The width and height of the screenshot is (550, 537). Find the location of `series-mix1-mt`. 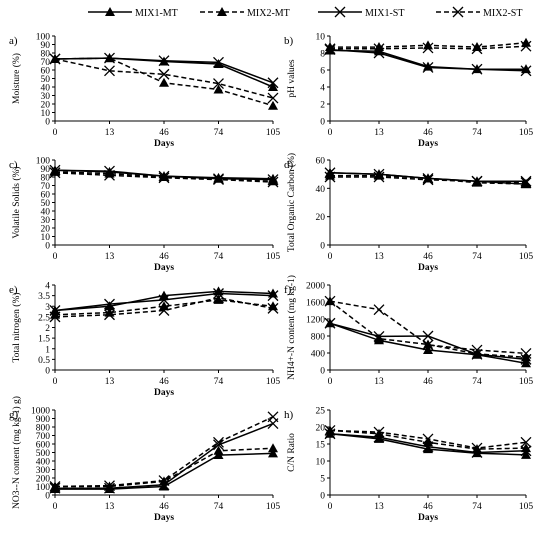

series-mix1-mt is located at coordinates (164, 471).